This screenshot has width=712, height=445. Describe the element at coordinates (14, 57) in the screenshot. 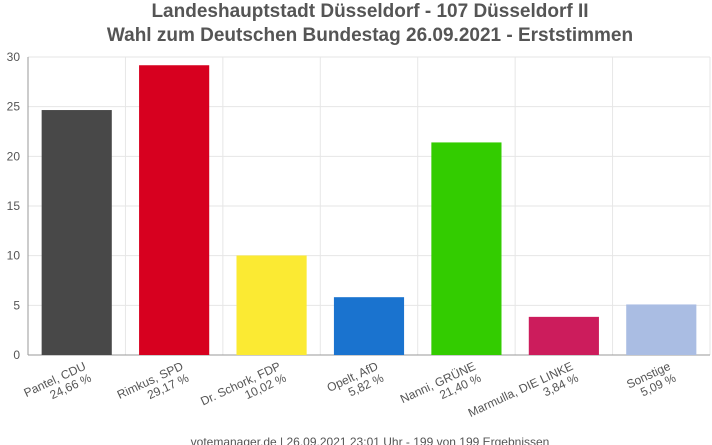

I see `y-tick-label: 30` at that location.